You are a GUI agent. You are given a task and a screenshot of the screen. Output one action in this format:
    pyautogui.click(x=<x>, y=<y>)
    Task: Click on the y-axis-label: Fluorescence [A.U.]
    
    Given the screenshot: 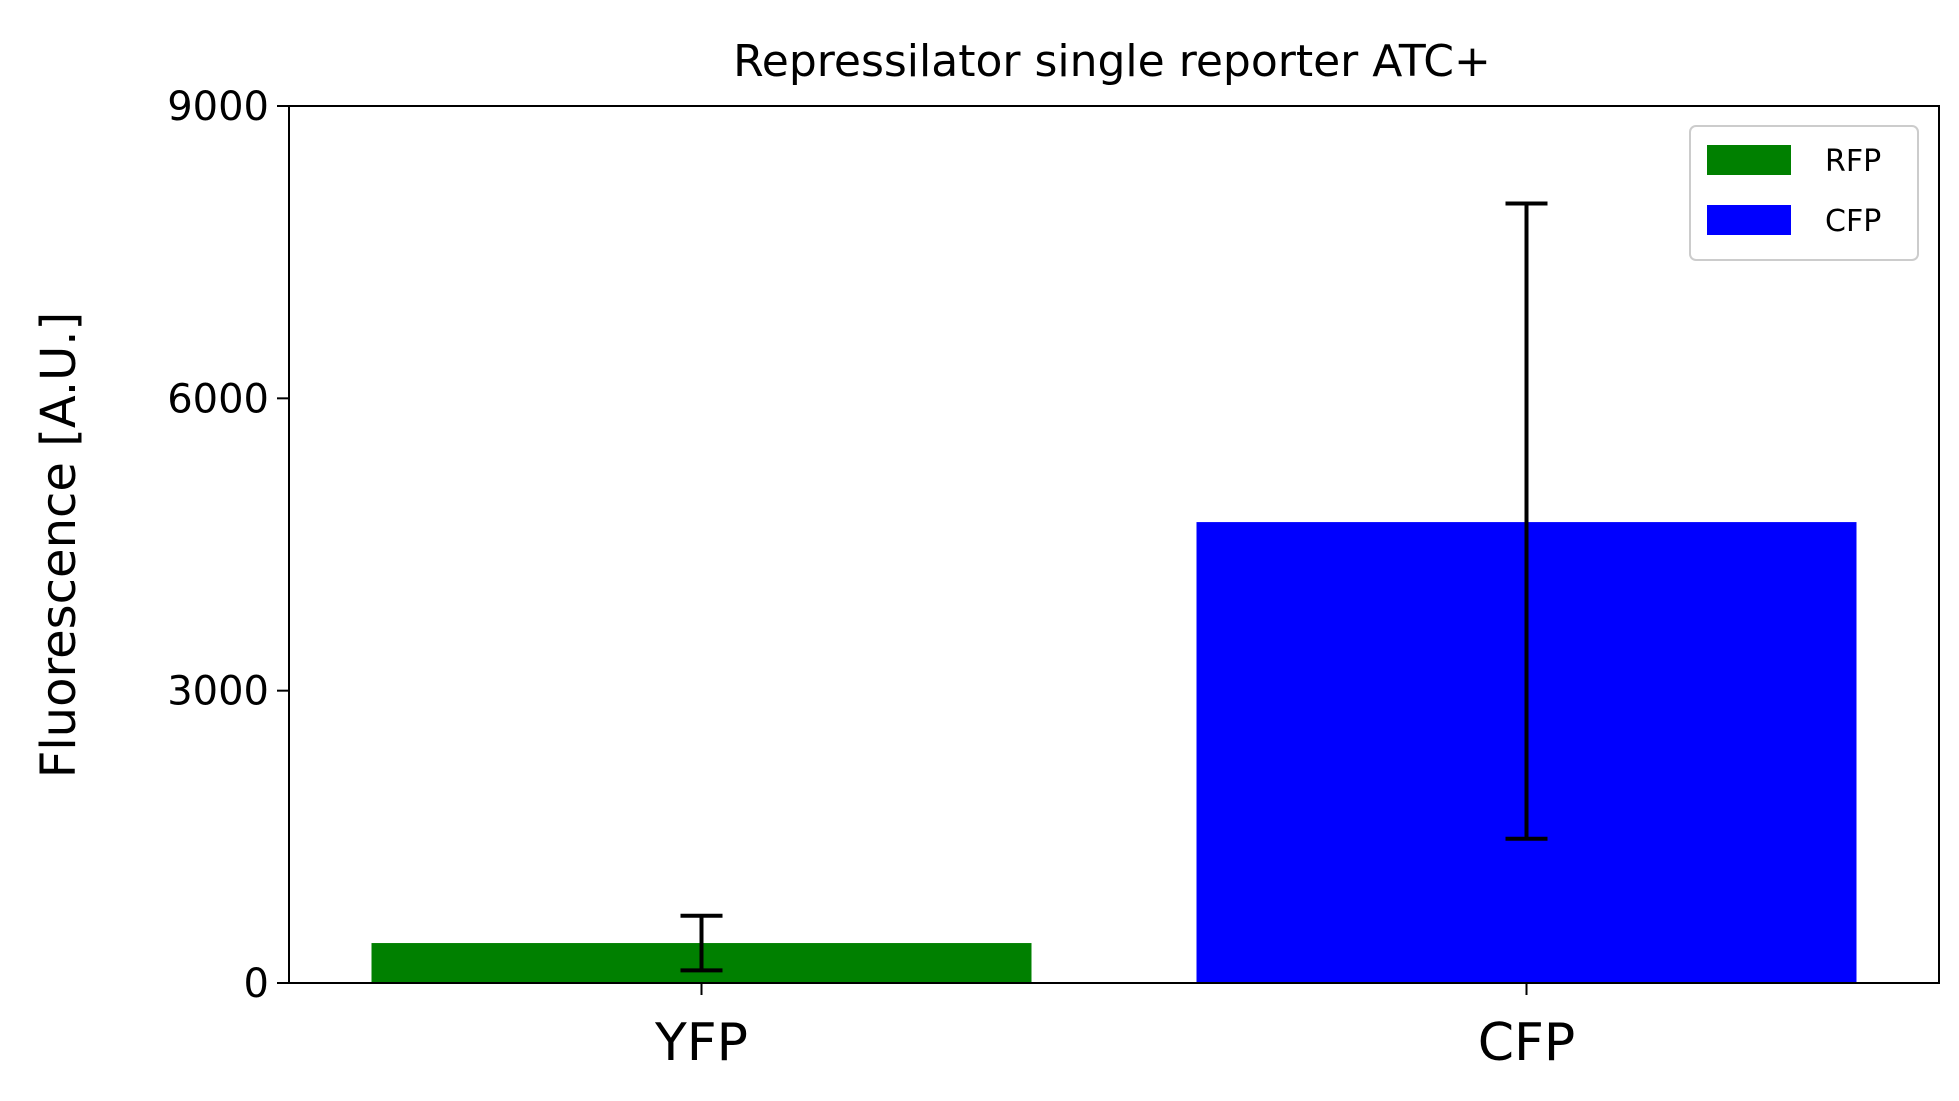 What is the action you would take?
    pyautogui.click(x=59, y=545)
    